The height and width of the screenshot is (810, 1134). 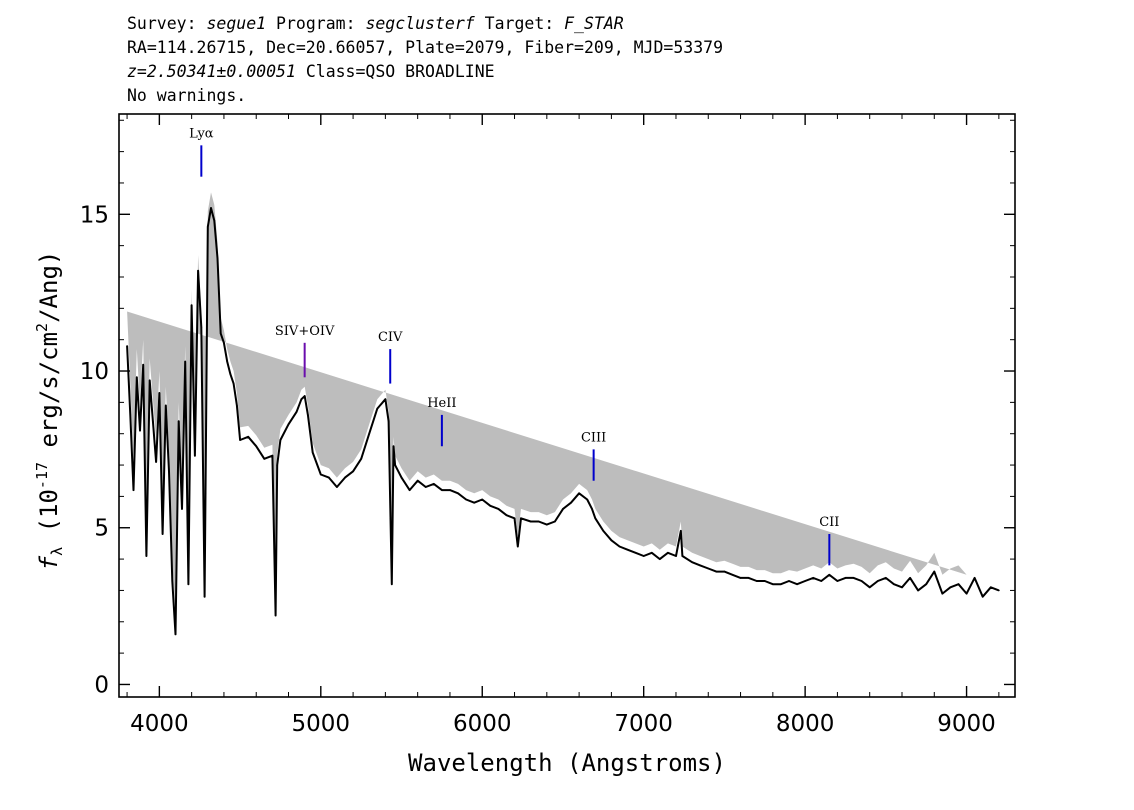 What do you see at coordinates (94, 372) in the screenshot?
I see `y-tick-label: 10` at bounding box center [94, 372].